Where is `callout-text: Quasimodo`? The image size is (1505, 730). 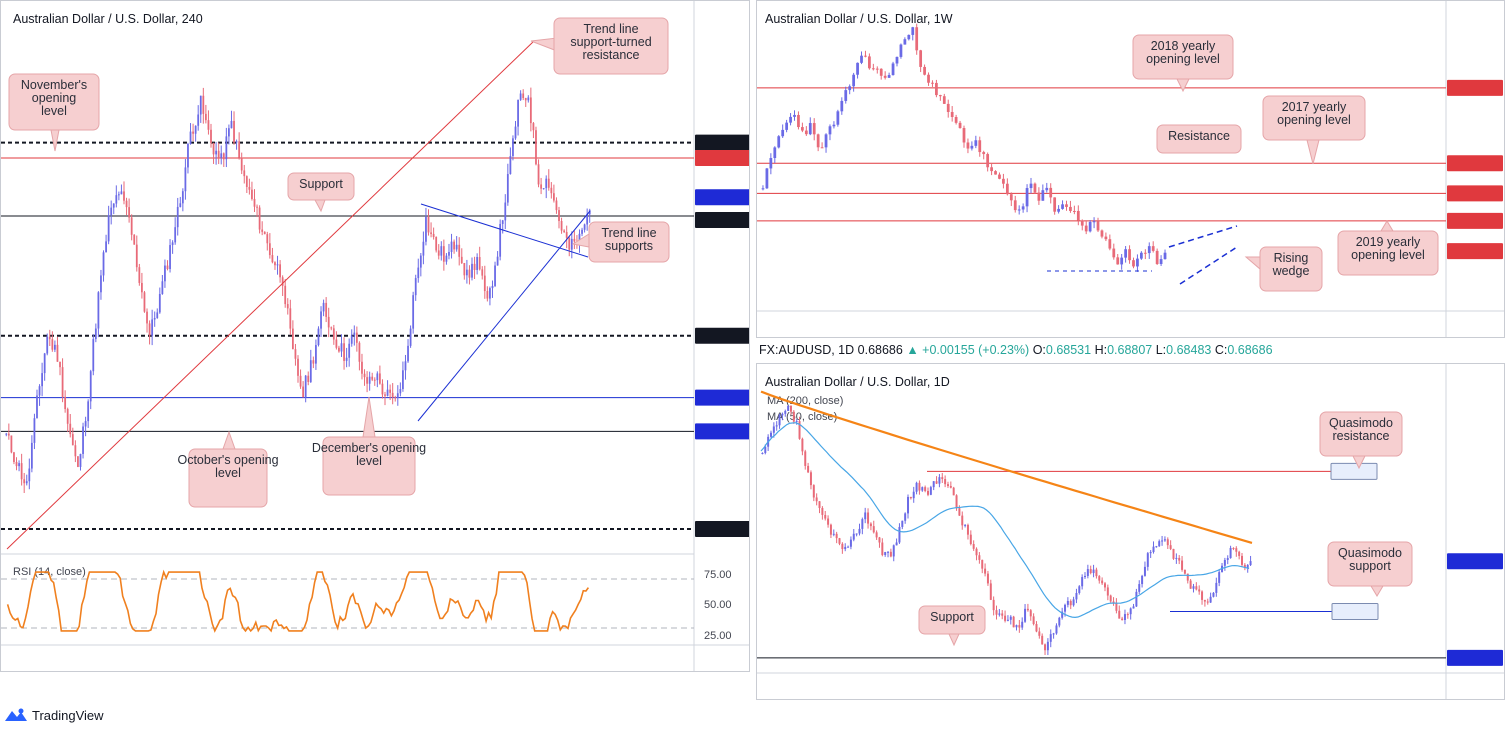 callout-text: Quasimodo is located at coordinates (1370, 553).